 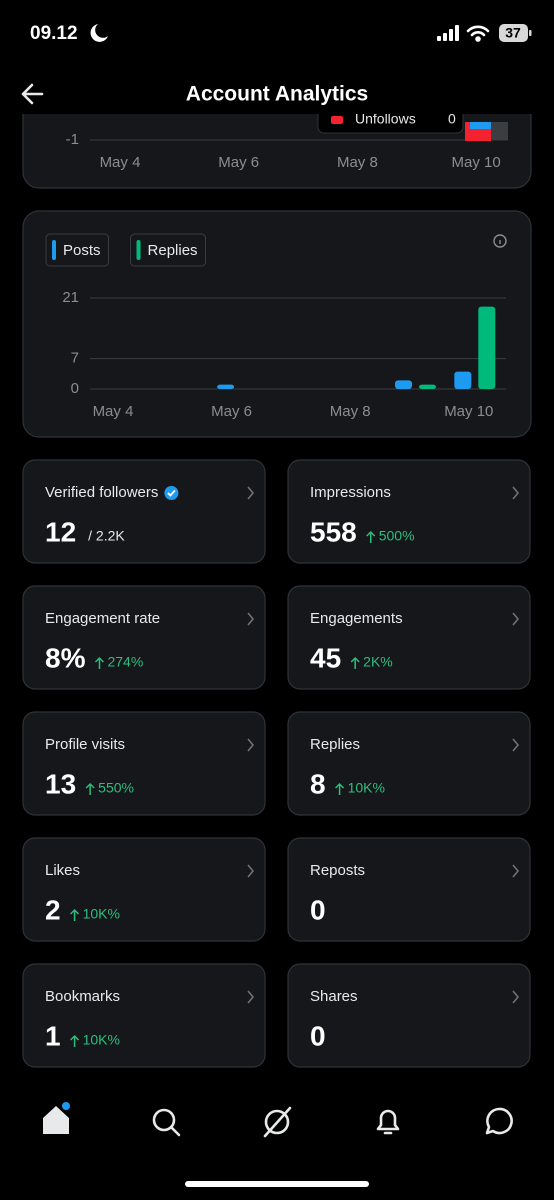 I want to click on metric-tile: Verified followers 12 / 2.2K, so click(x=144, y=511).